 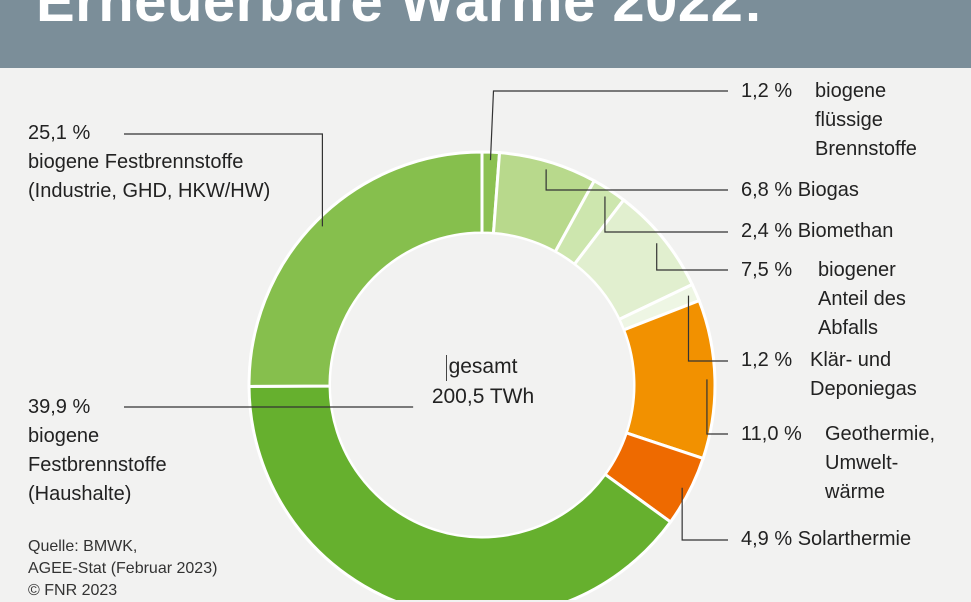 What do you see at coordinates (80, 494) in the screenshot?
I see `label-text: (Haushalte)` at bounding box center [80, 494].